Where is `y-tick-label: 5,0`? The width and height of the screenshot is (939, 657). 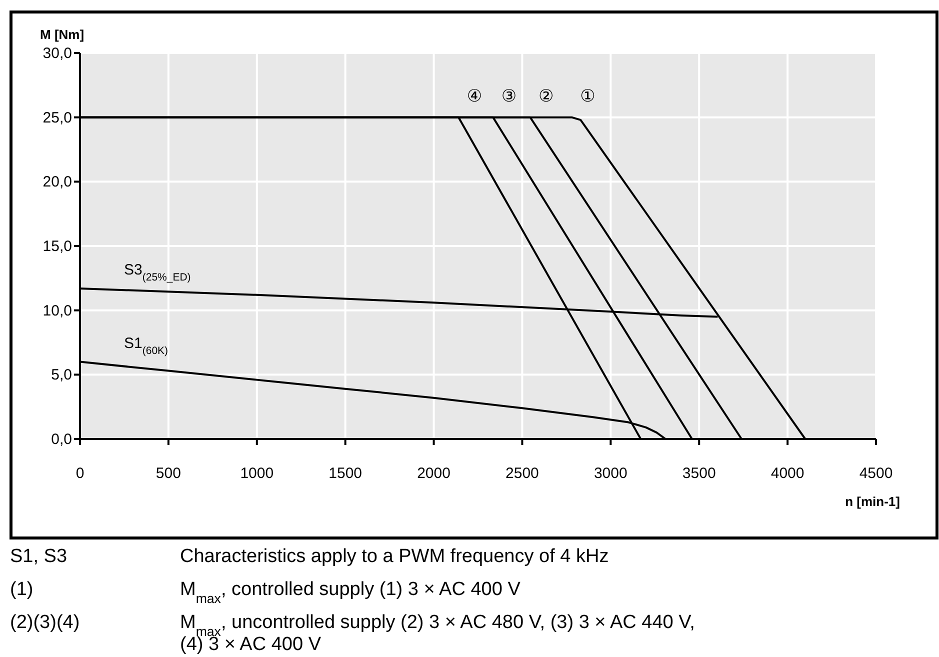
y-tick-label: 5,0 is located at coordinates (61, 375).